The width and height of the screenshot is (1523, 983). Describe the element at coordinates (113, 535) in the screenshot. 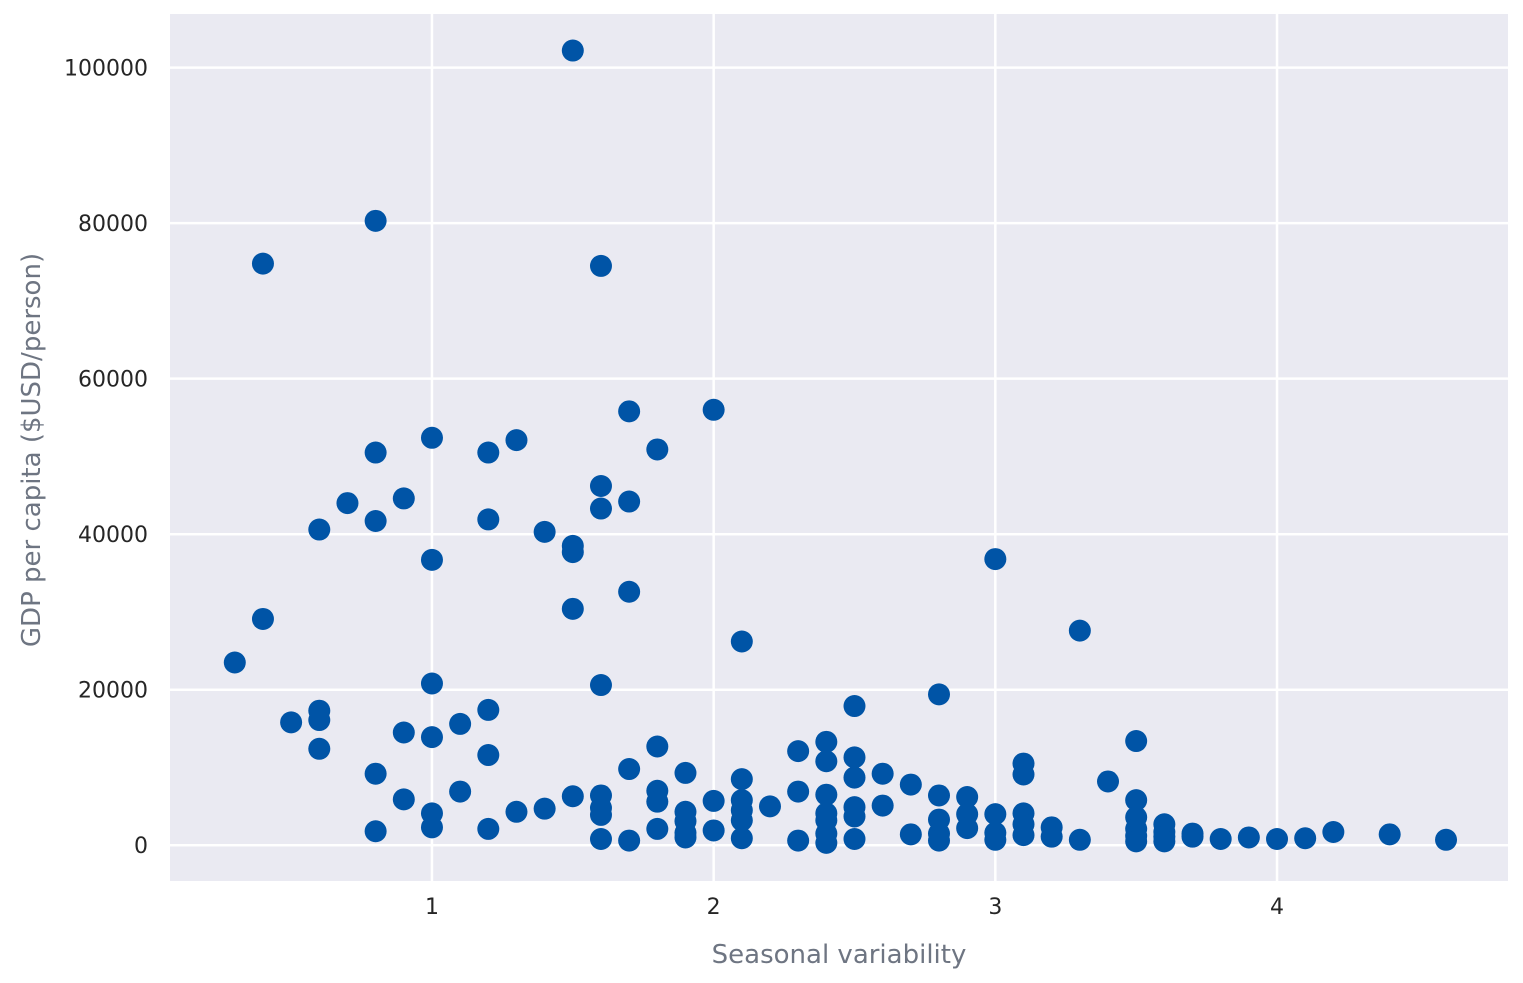

I see `y-tick-label: 40000` at that location.